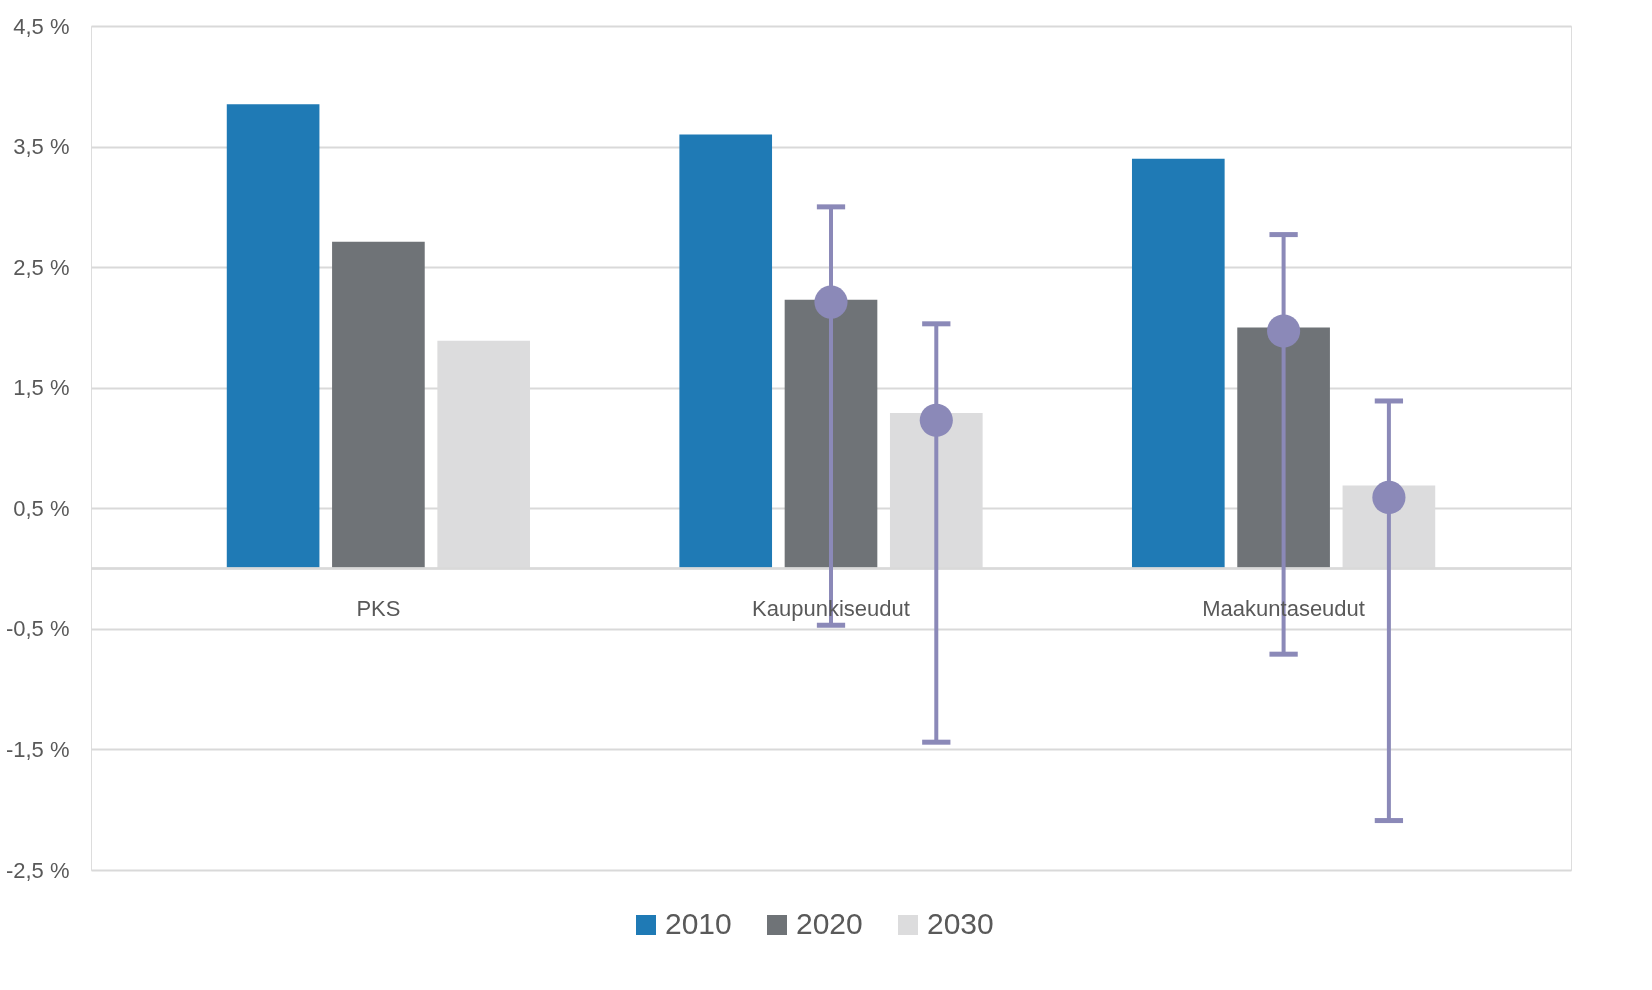  Describe the element at coordinates (378, 608) in the screenshot. I see `x-tick-label: PKS` at that location.